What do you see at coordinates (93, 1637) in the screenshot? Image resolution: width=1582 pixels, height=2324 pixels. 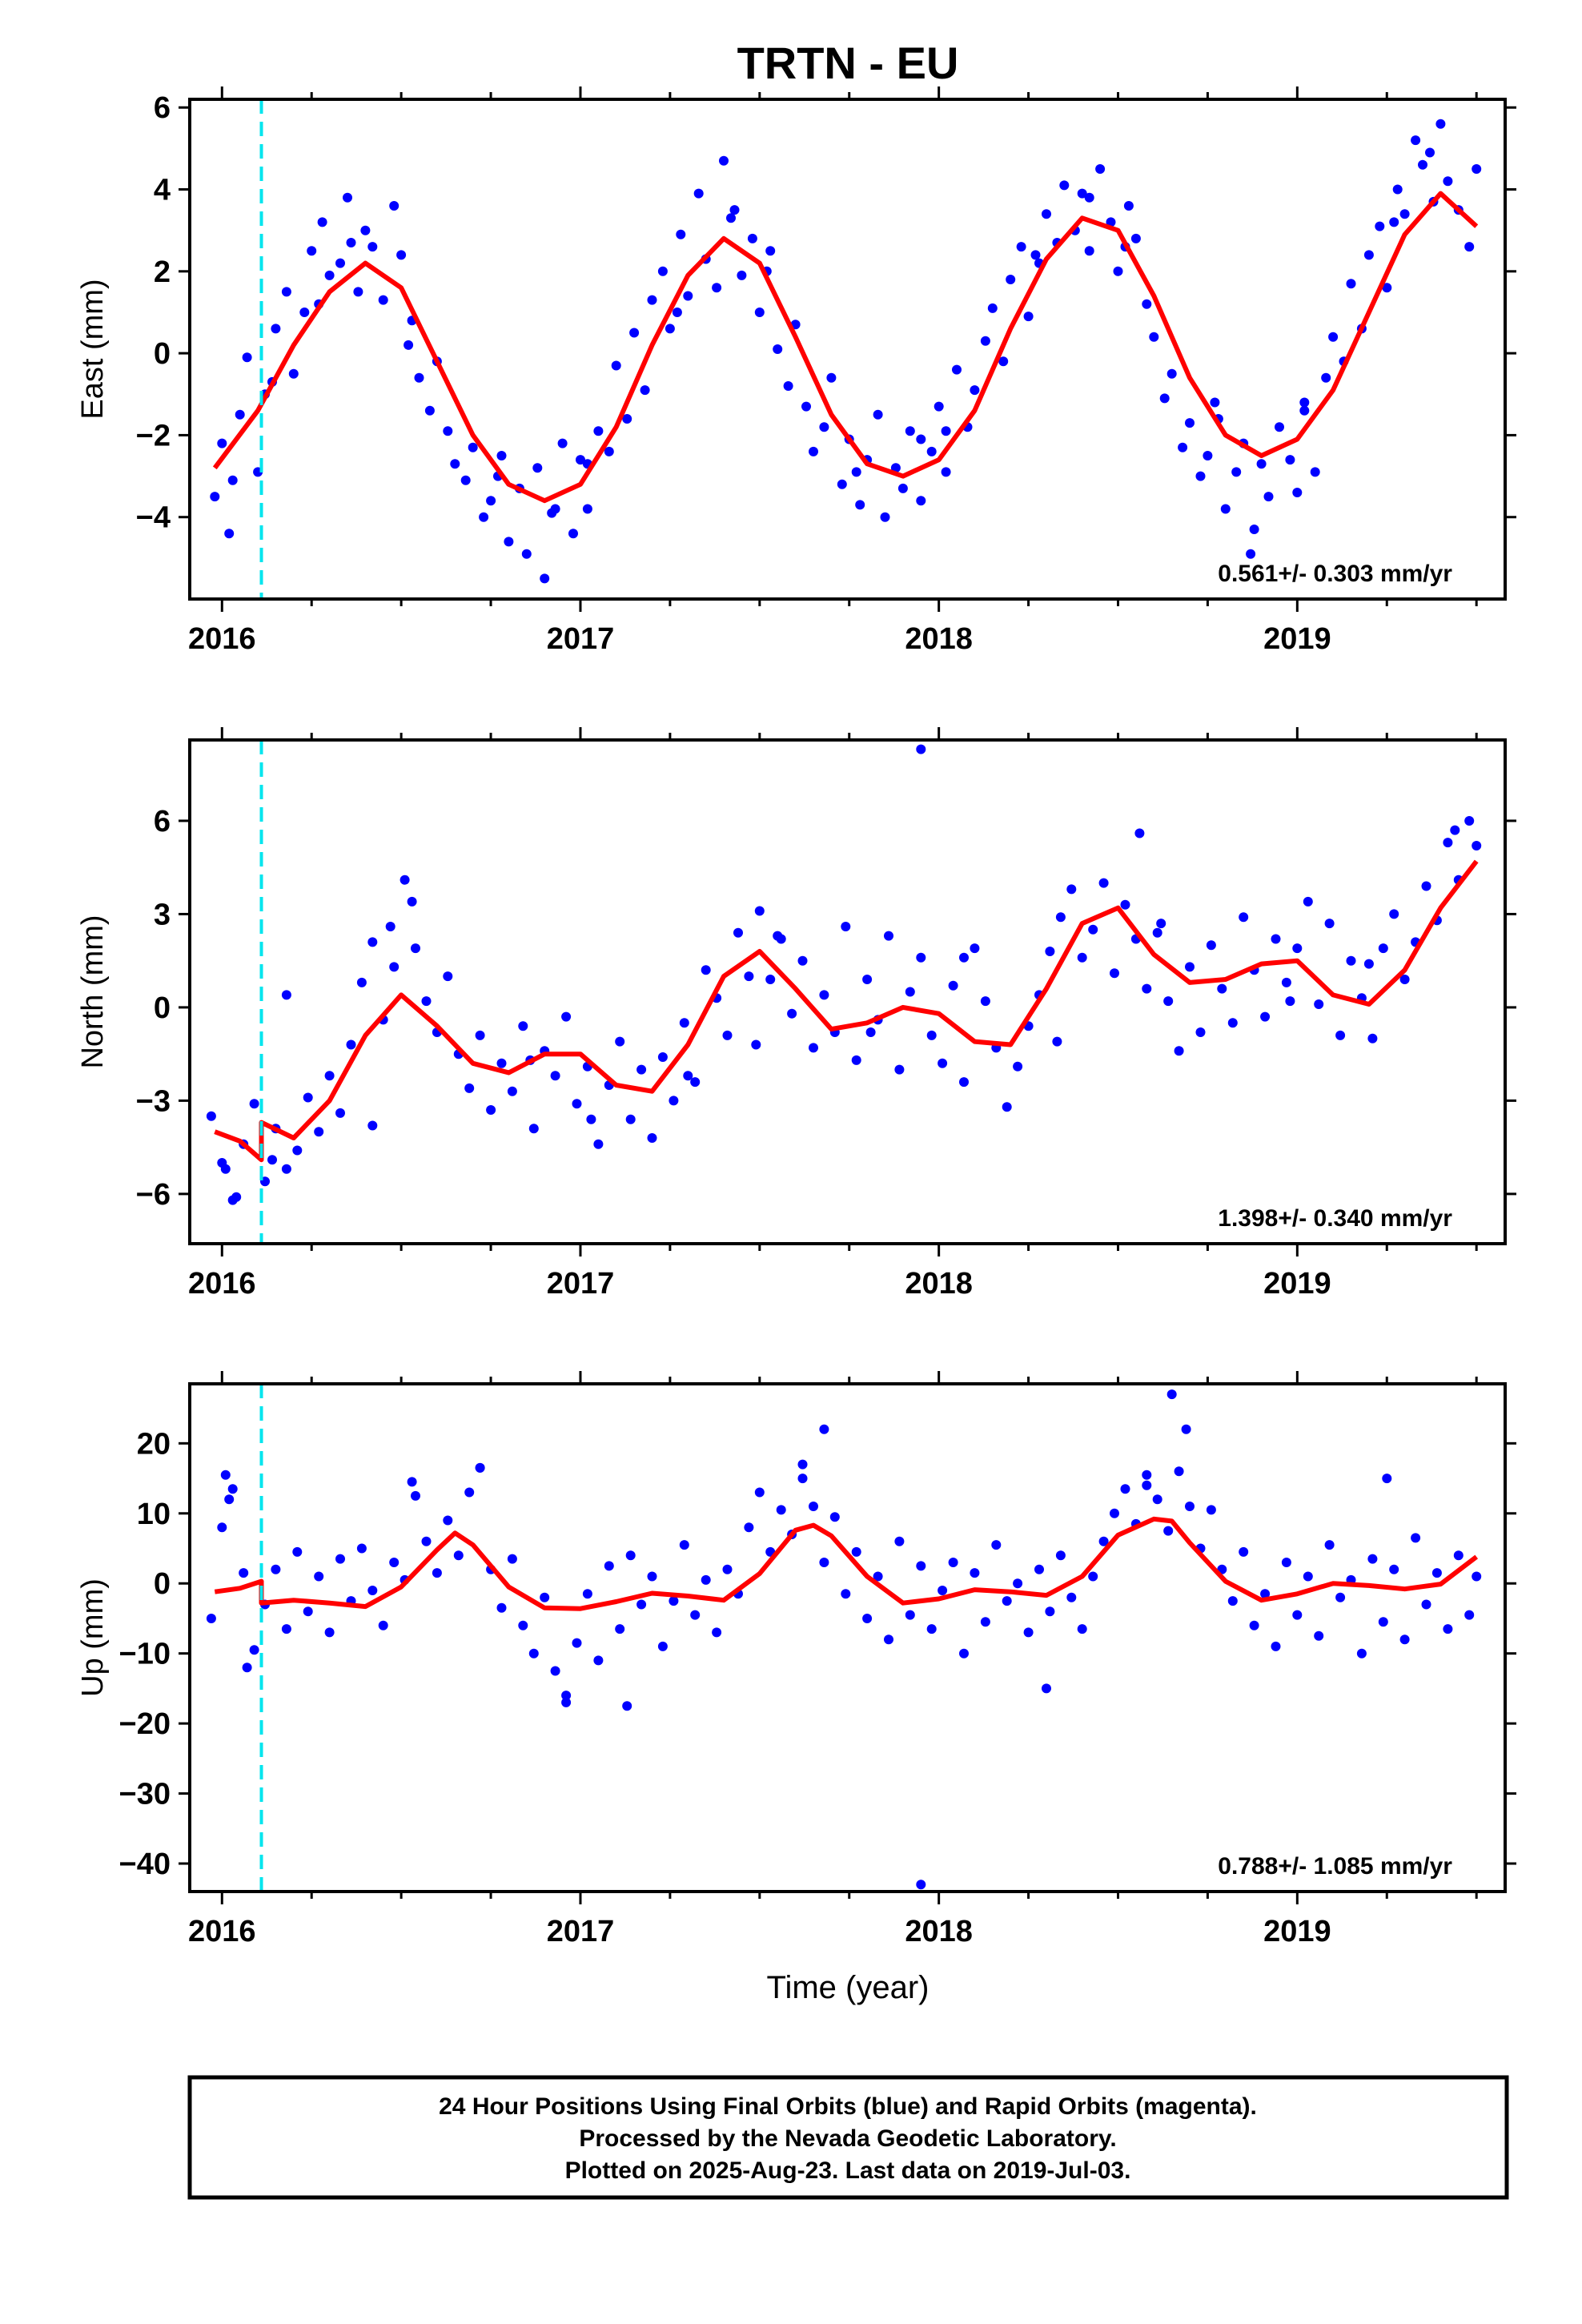 I see `y-axis-label: Up (mm)` at bounding box center [93, 1637].